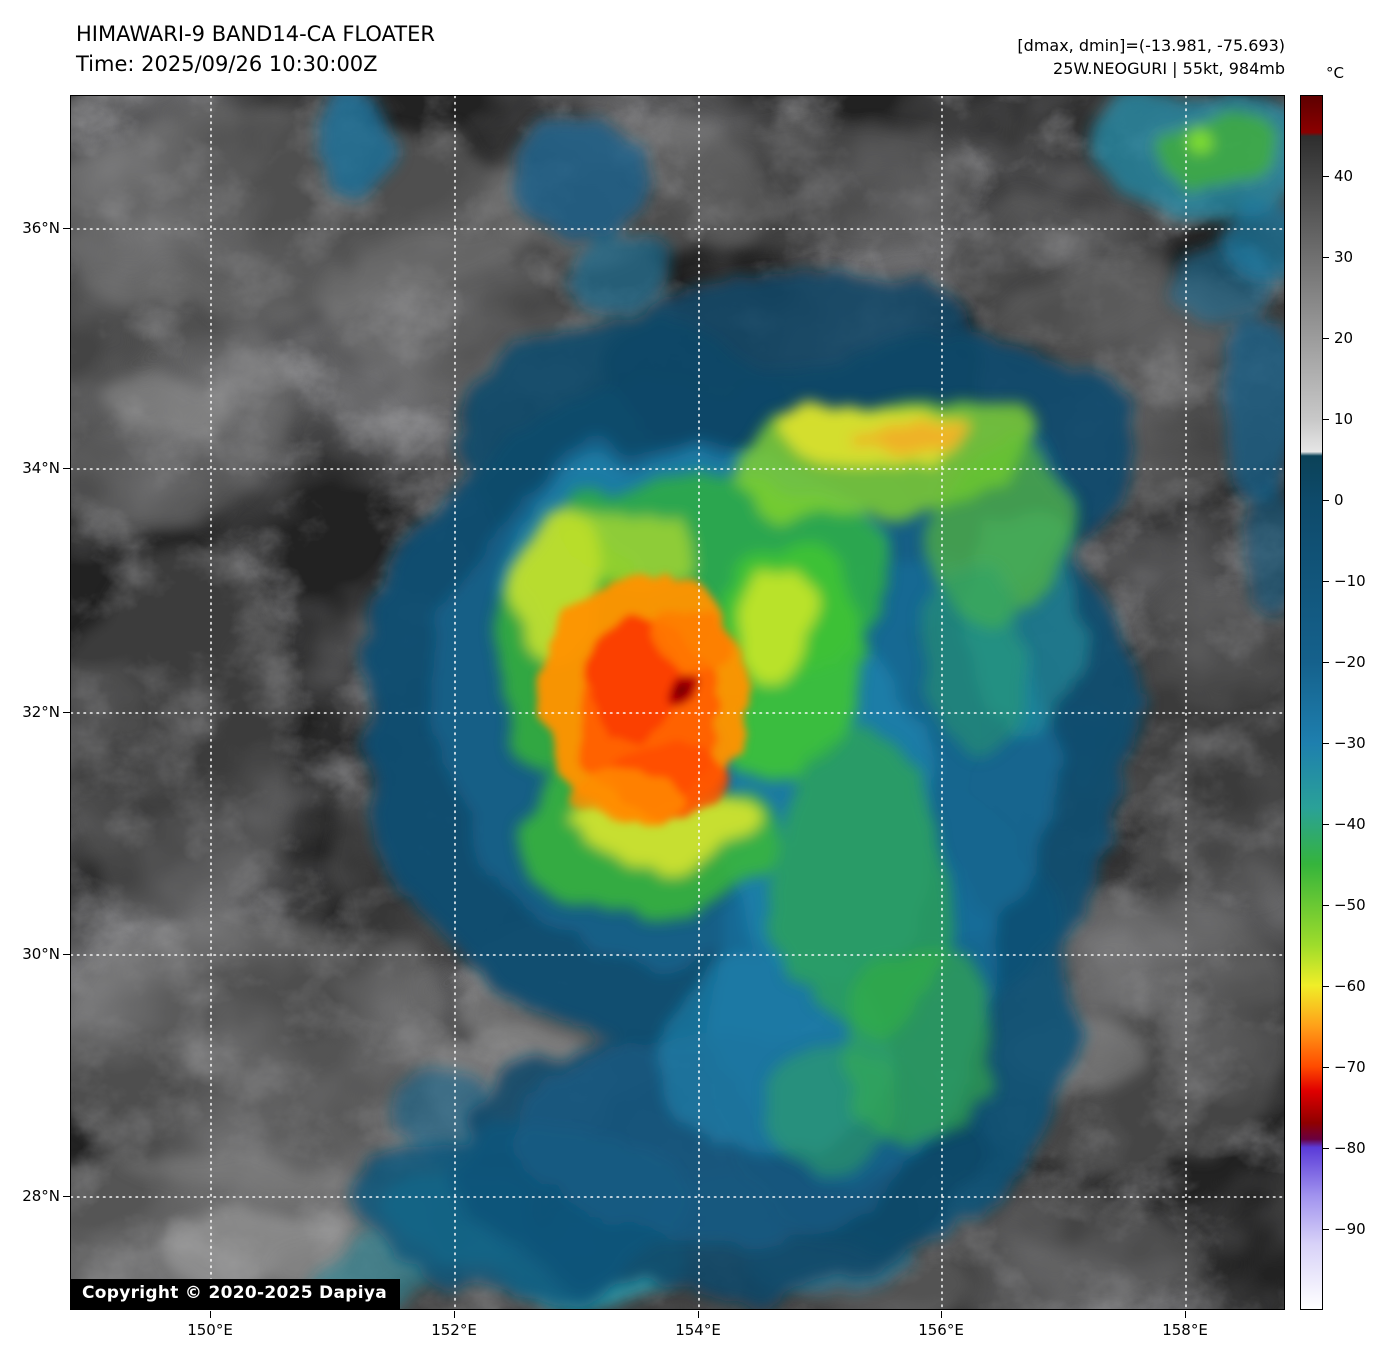  What do you see at coordinates (1339, 500) in the screenshot?
I see `colorbar-tick-label: 0` at bounding box center [1339, 500].